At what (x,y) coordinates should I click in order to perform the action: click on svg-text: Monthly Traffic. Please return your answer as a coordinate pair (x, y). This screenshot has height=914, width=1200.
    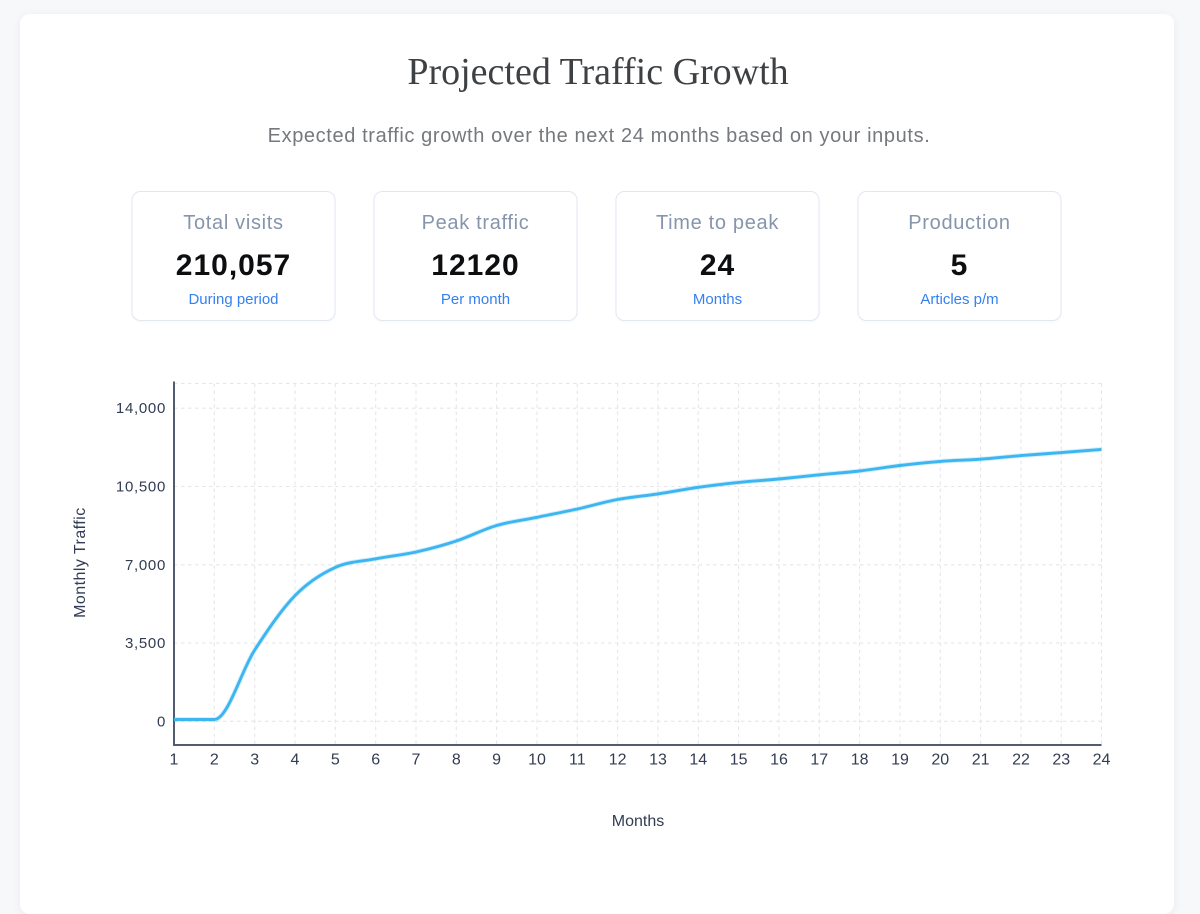
    Looking at the image, I should click on (80, 562).